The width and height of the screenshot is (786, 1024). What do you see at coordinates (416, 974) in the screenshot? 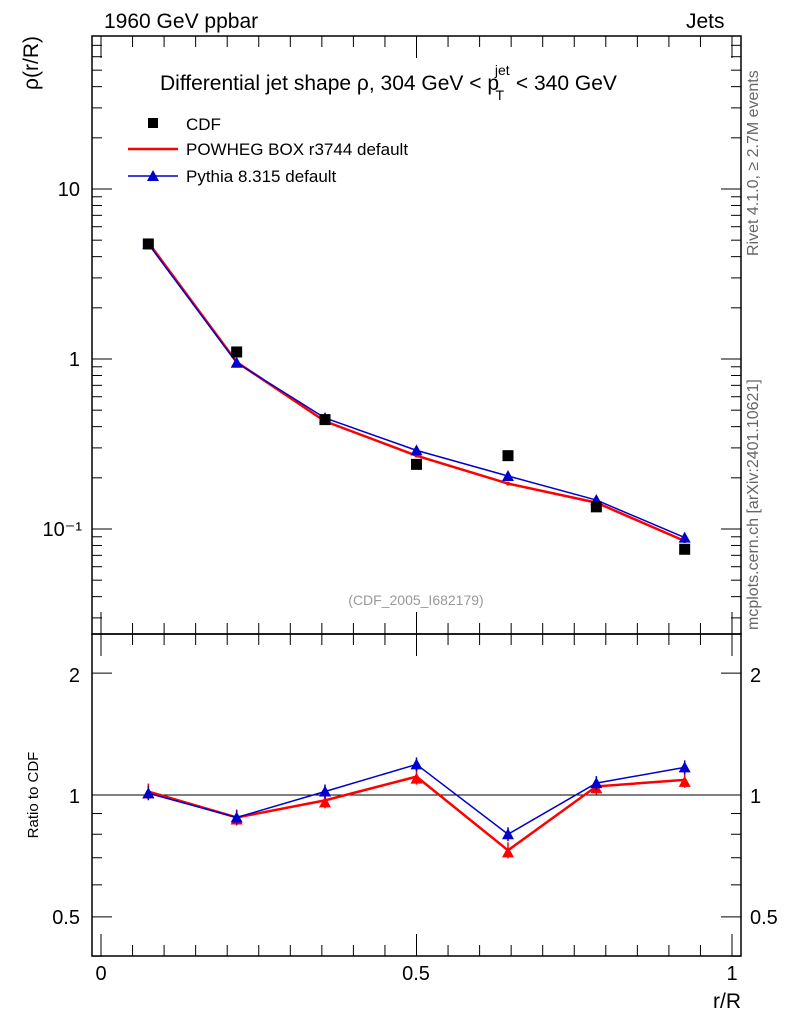
I see `x-tick-label-0p5: 0.5` at bounding box center [416, 974].